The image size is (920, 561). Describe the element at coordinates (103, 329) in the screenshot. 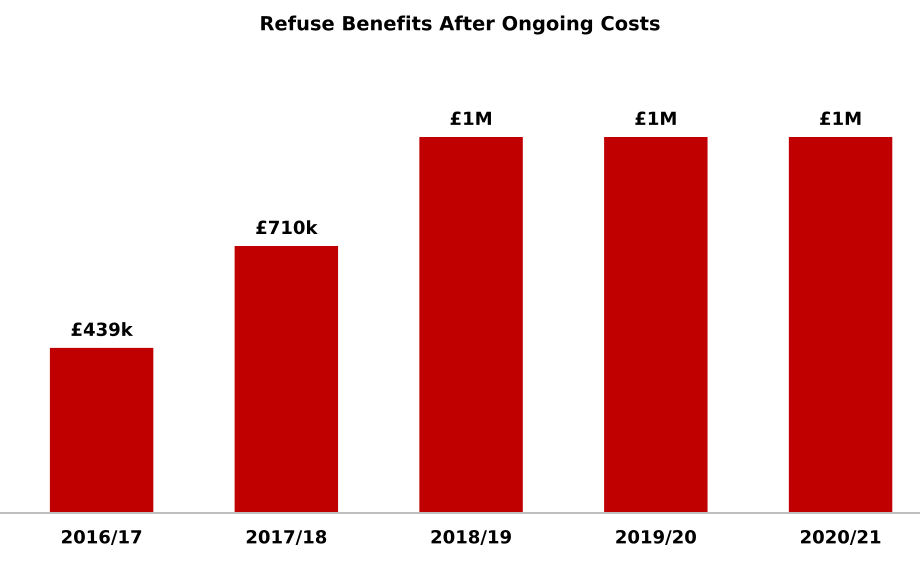

I see `data-label: £439k` at that location.